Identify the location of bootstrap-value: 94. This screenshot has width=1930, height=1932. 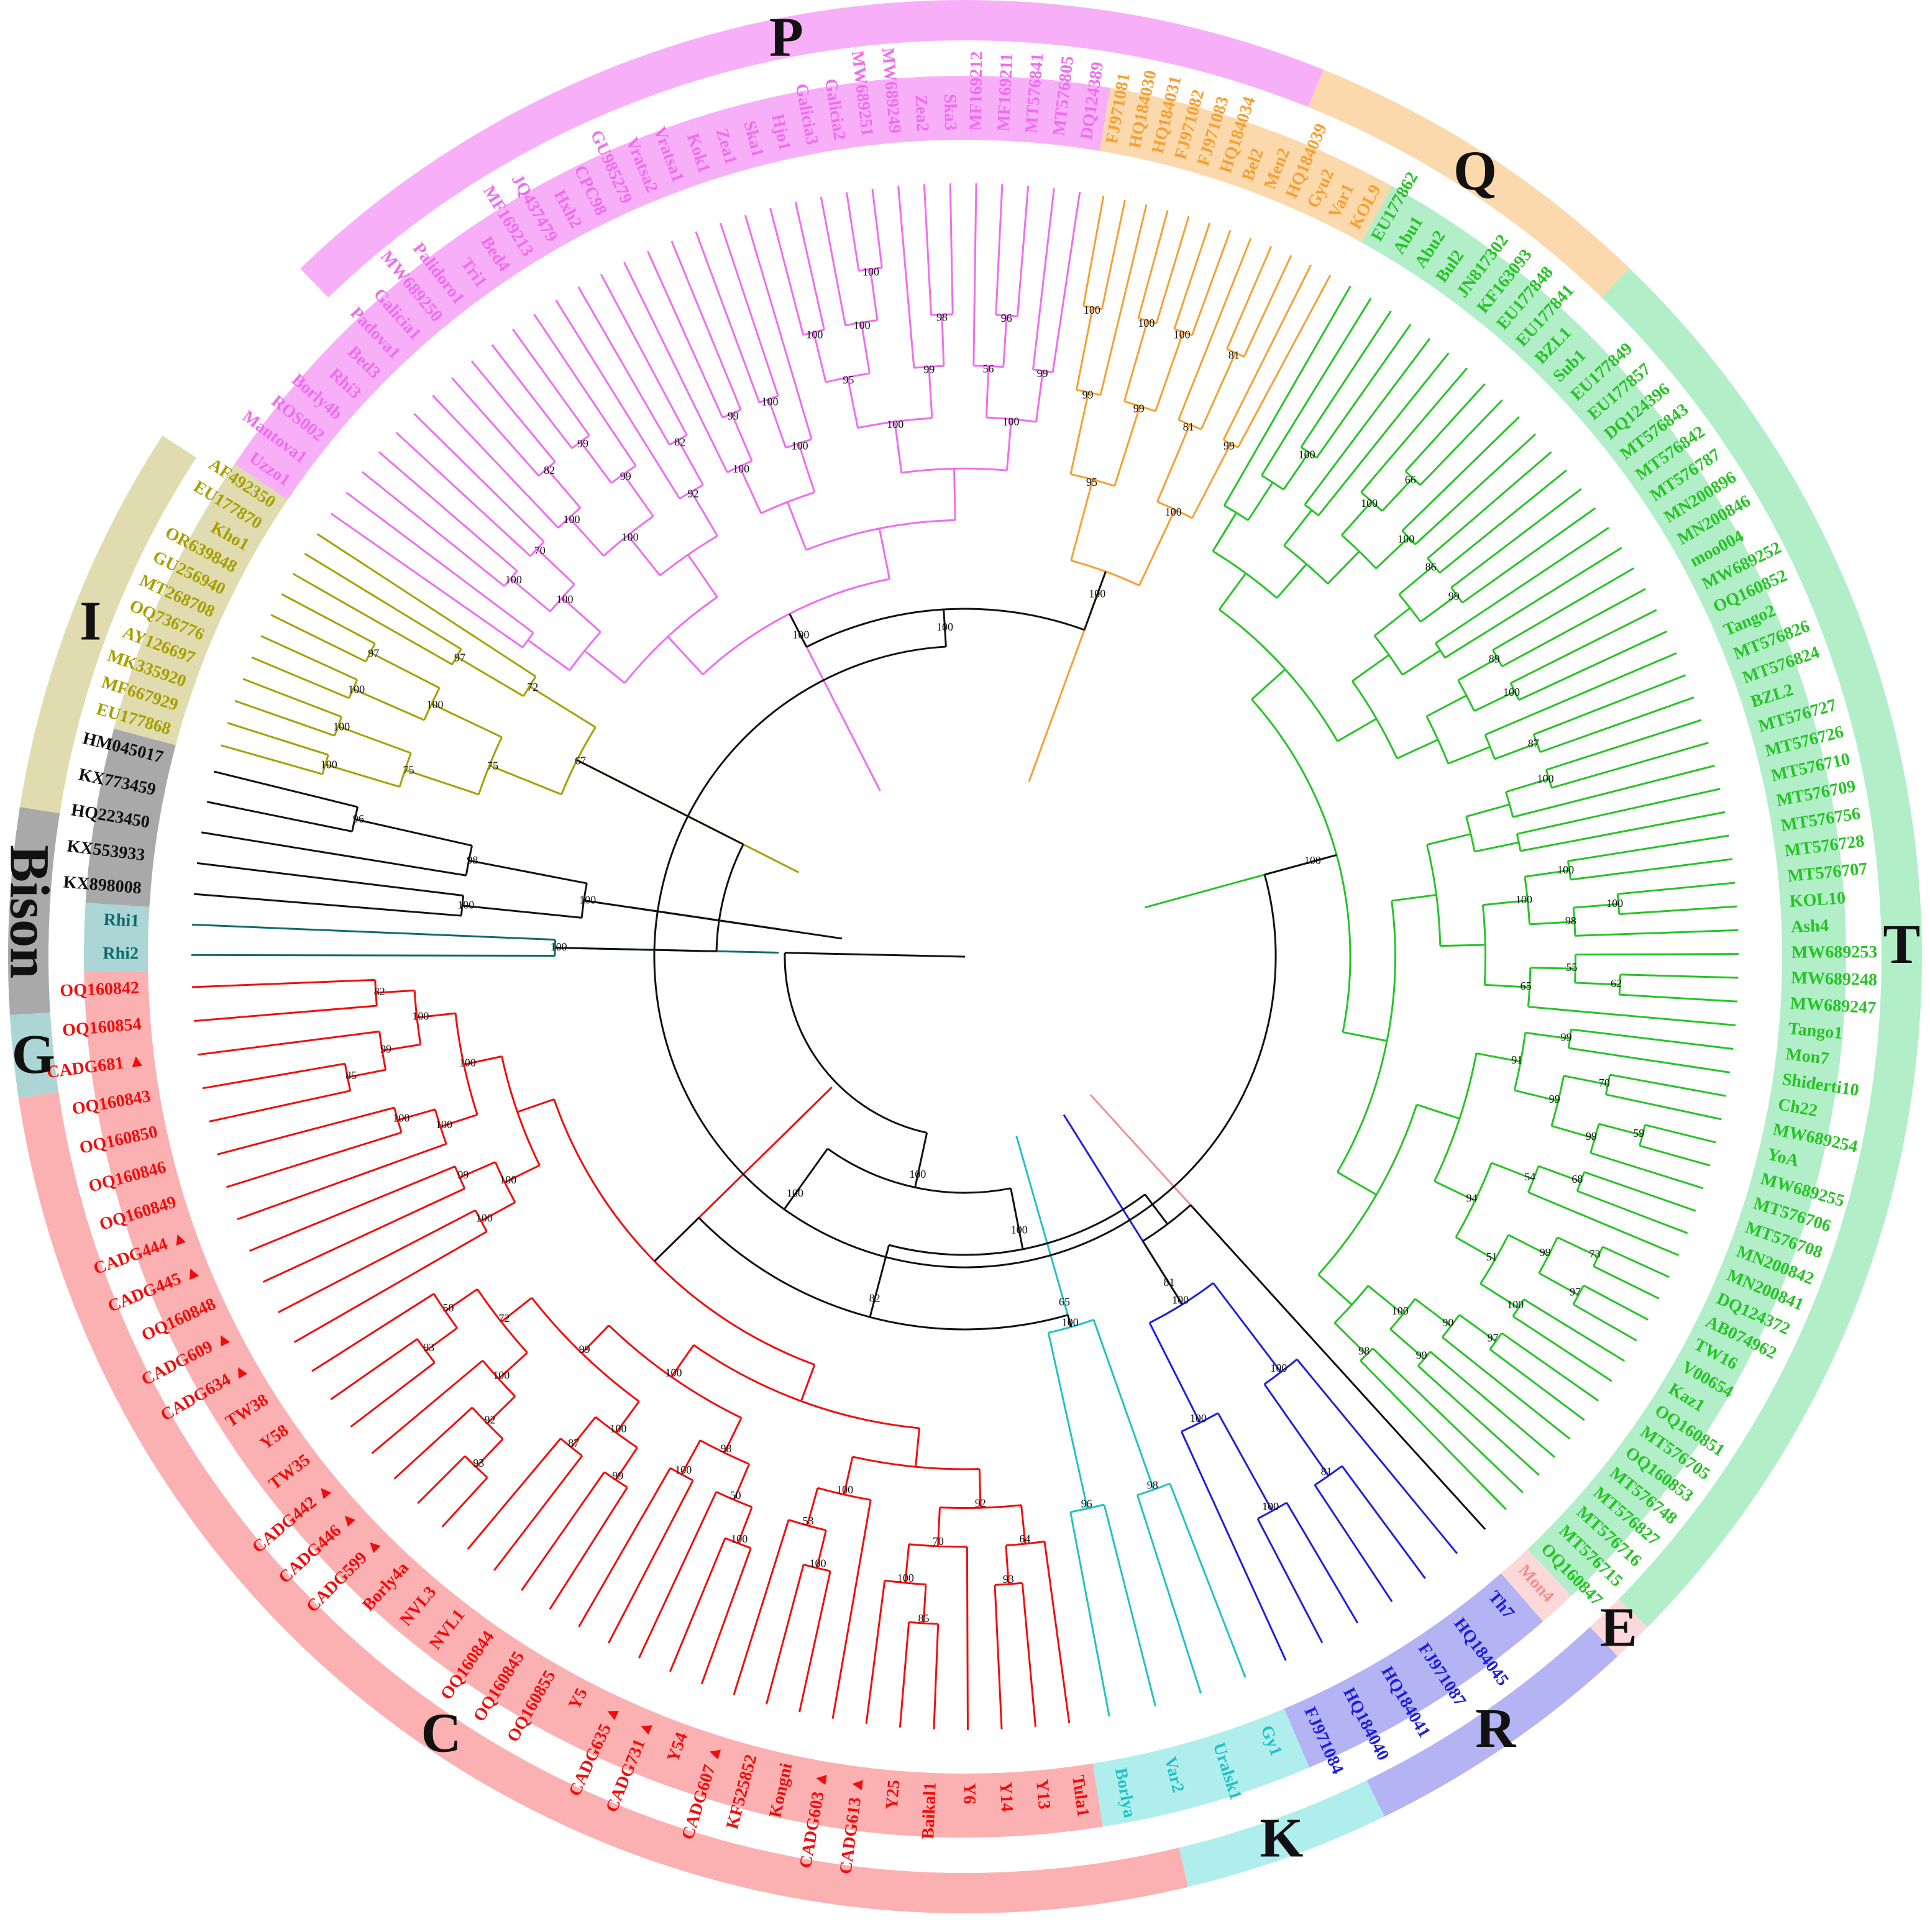
(1472, 1198).